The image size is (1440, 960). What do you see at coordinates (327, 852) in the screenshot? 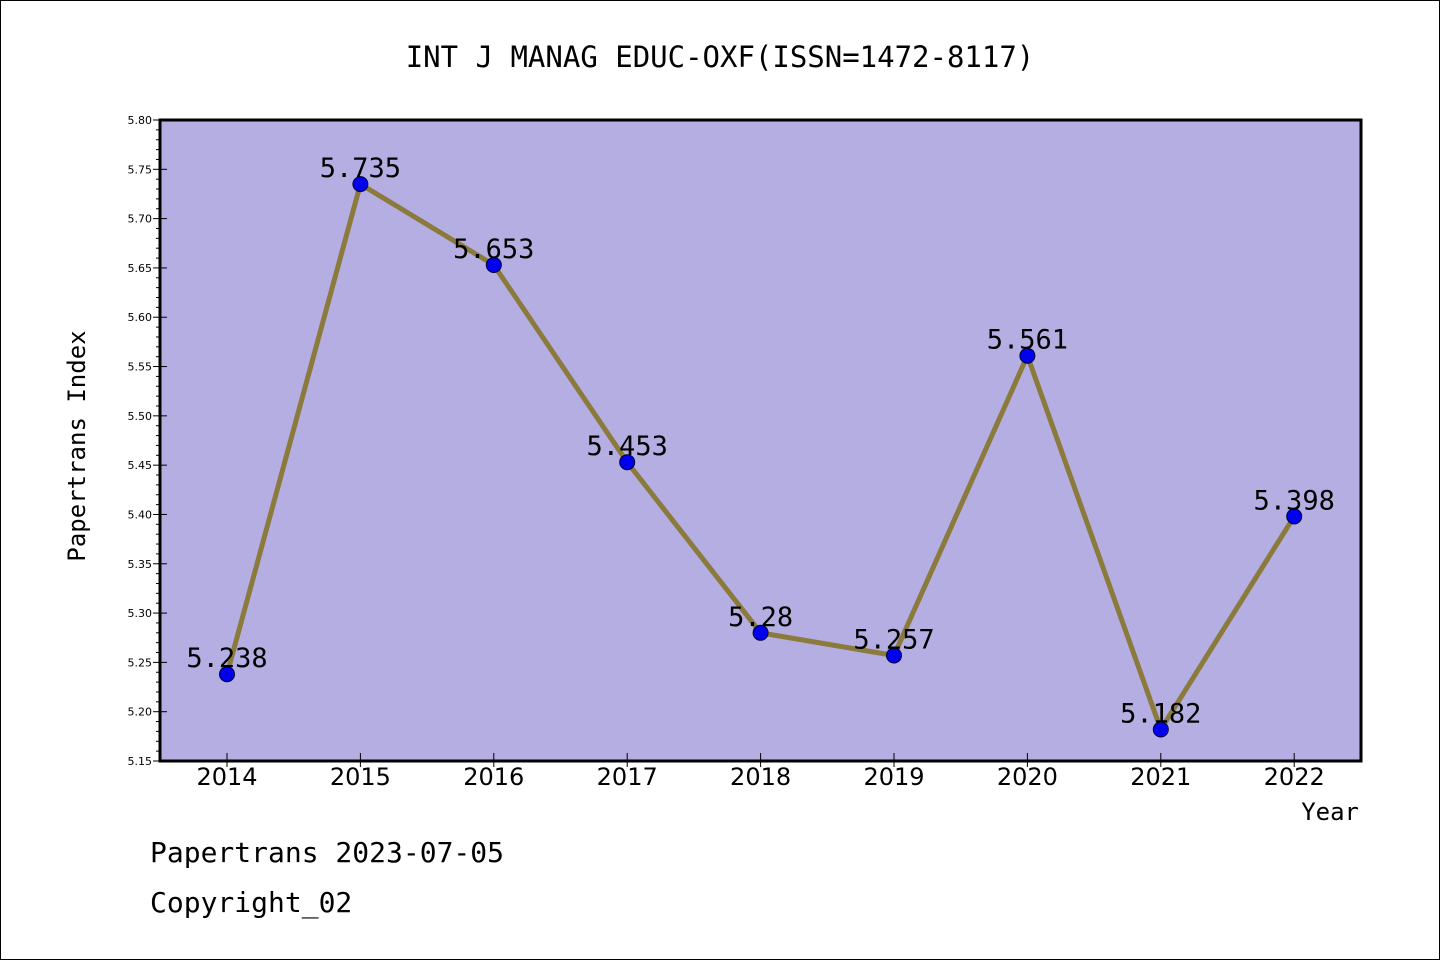
I see `footer-date: Papertrans 2023-07-05` at bounding box center [327, 852].